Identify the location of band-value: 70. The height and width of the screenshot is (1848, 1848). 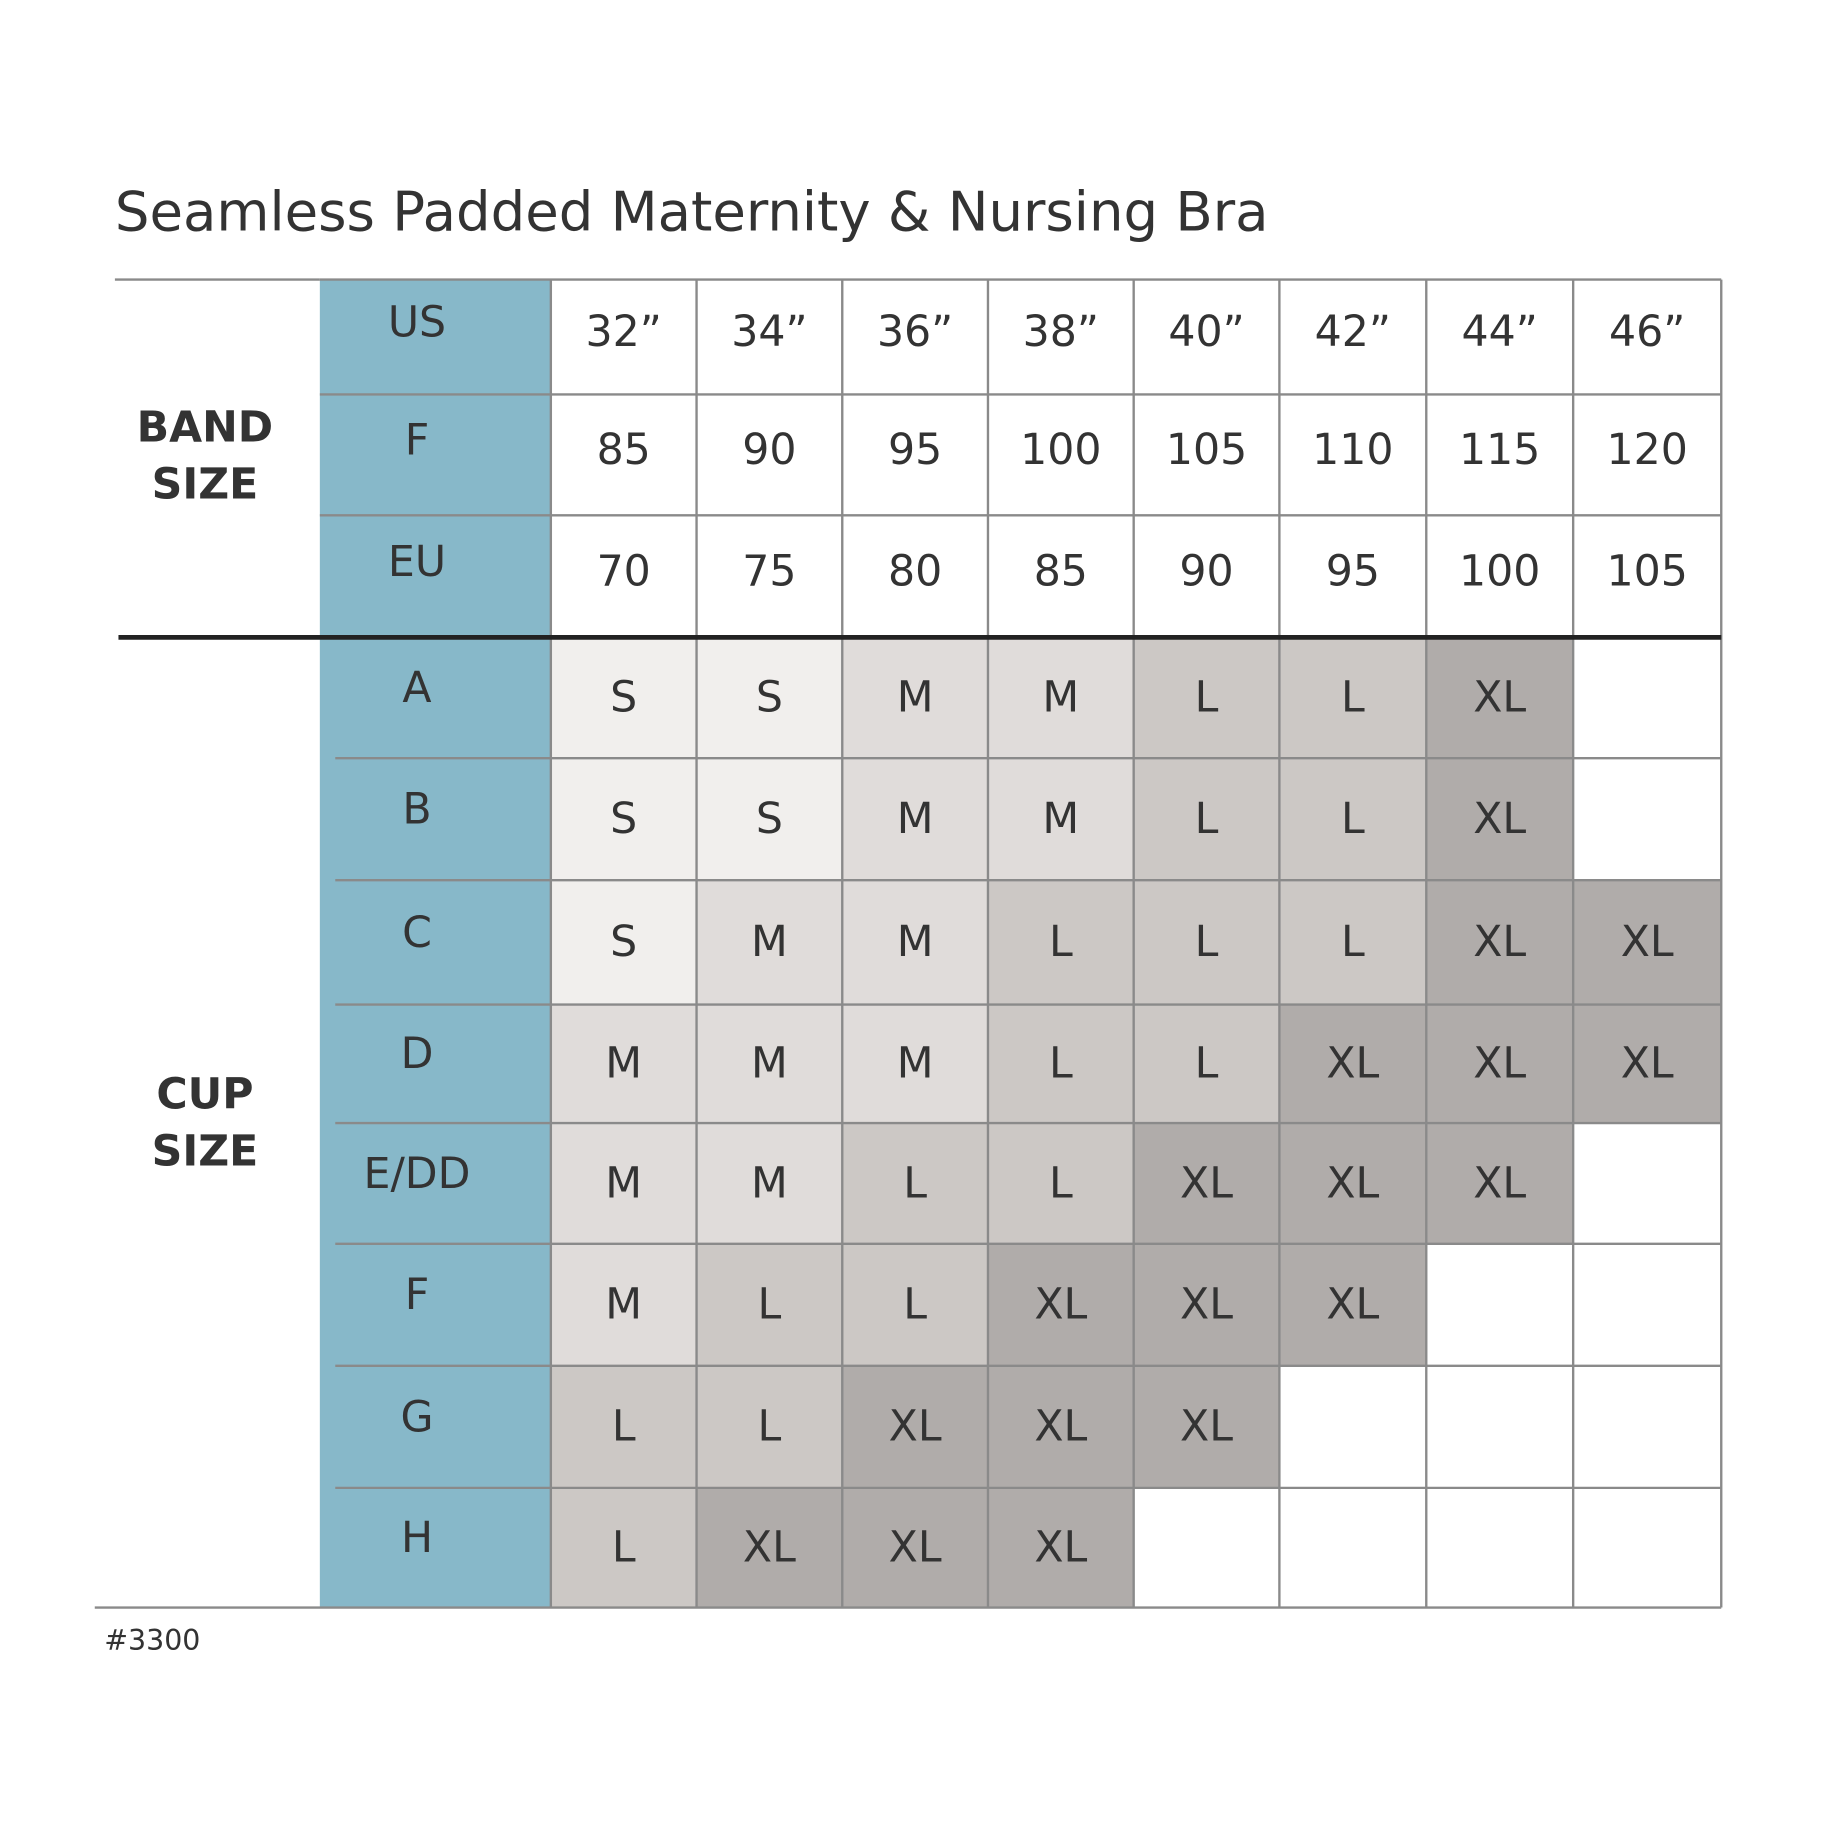
(624, 571).